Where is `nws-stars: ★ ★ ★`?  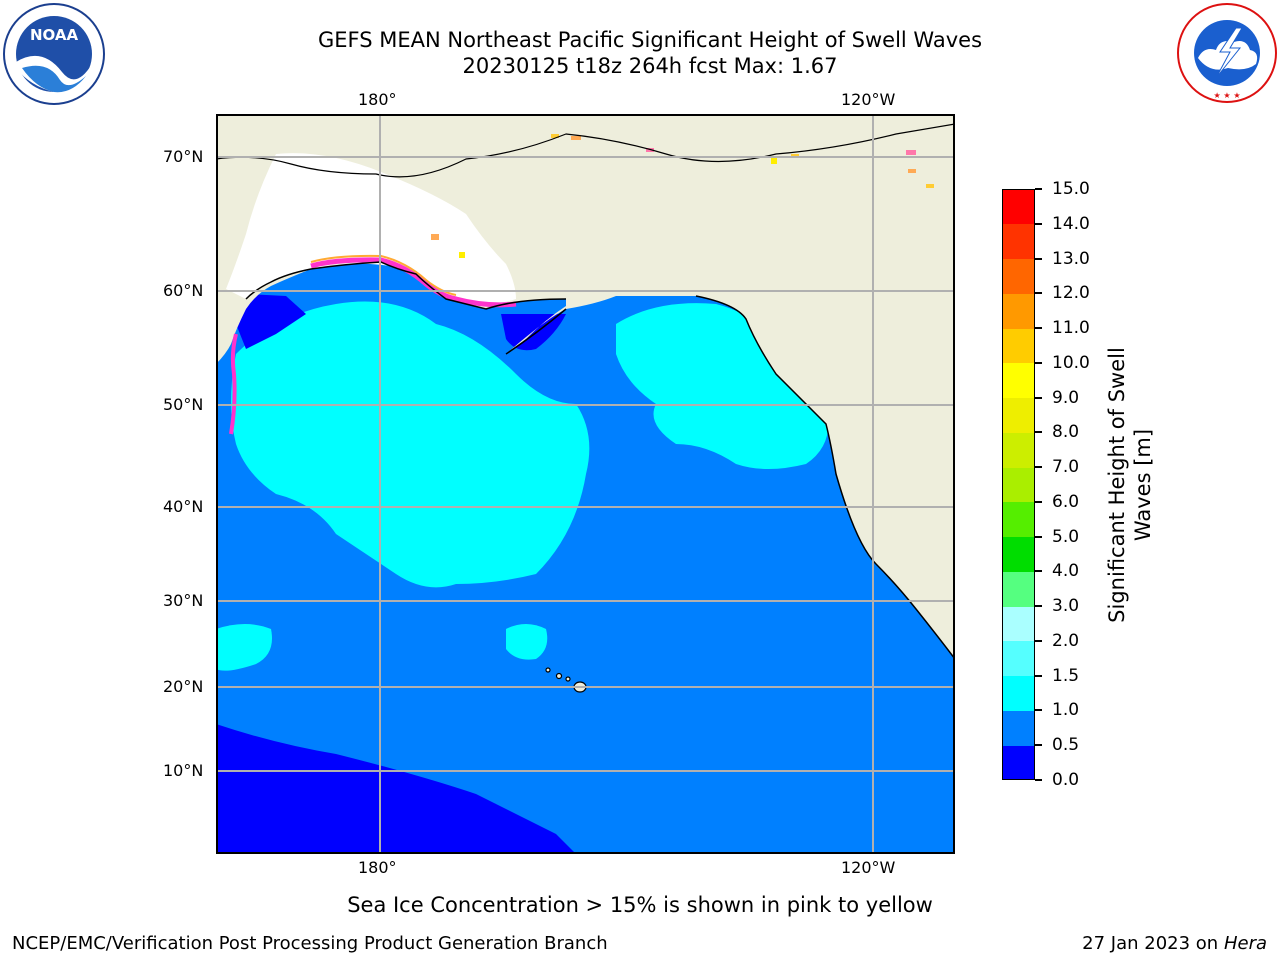
nws-stars: ★ ★ ★ is located at coordinates (1226, 95).